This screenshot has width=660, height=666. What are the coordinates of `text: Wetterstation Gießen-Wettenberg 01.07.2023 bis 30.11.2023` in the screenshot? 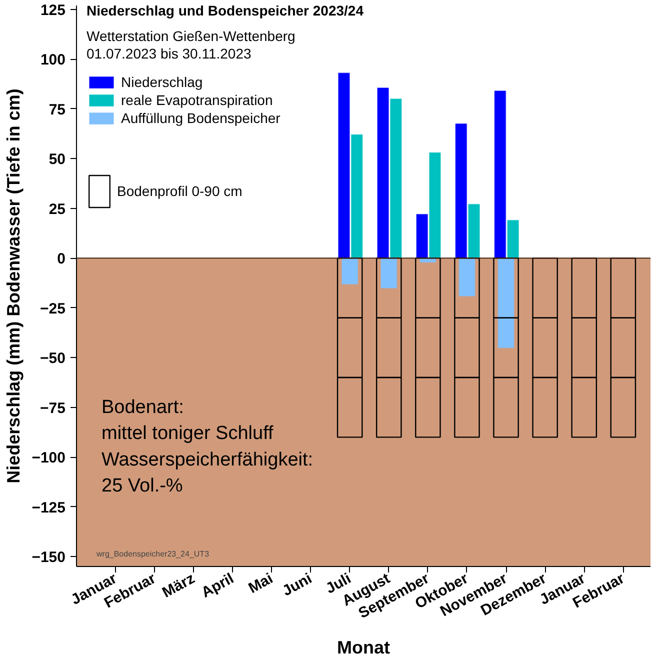 It's located at (191, 45).